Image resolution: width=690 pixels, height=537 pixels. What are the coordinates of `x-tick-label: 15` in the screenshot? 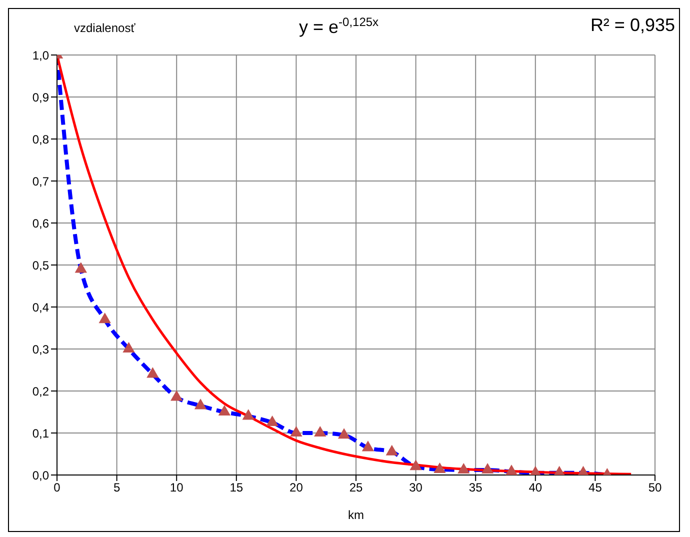 It's located at (237, 487).